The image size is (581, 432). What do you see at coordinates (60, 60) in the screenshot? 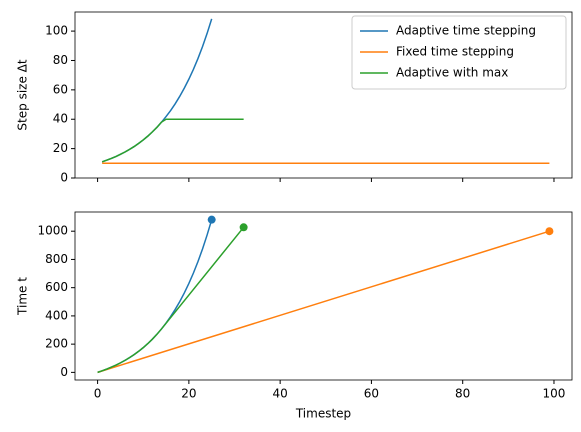
I see `y-tick-label: 80` at bounding box center [60, 60].